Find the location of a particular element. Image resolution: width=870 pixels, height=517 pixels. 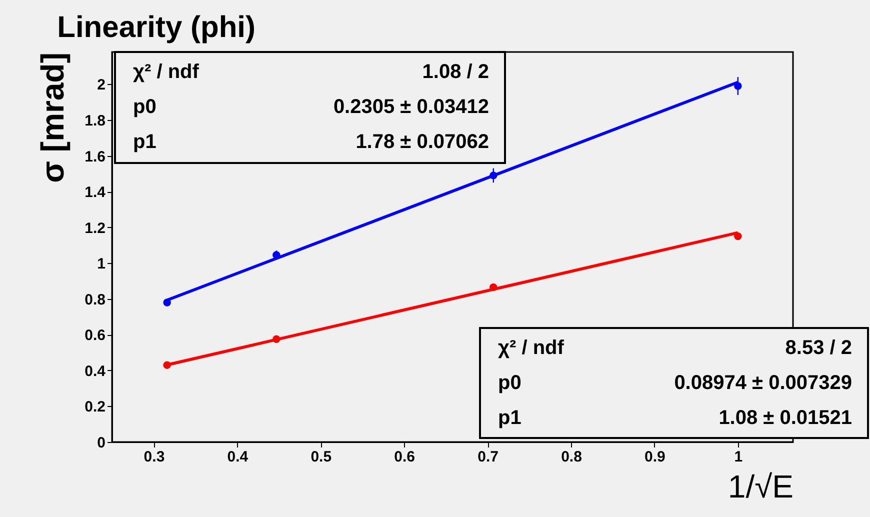

annotation: 8.53 / 2 is located at coordinates (818, 348).